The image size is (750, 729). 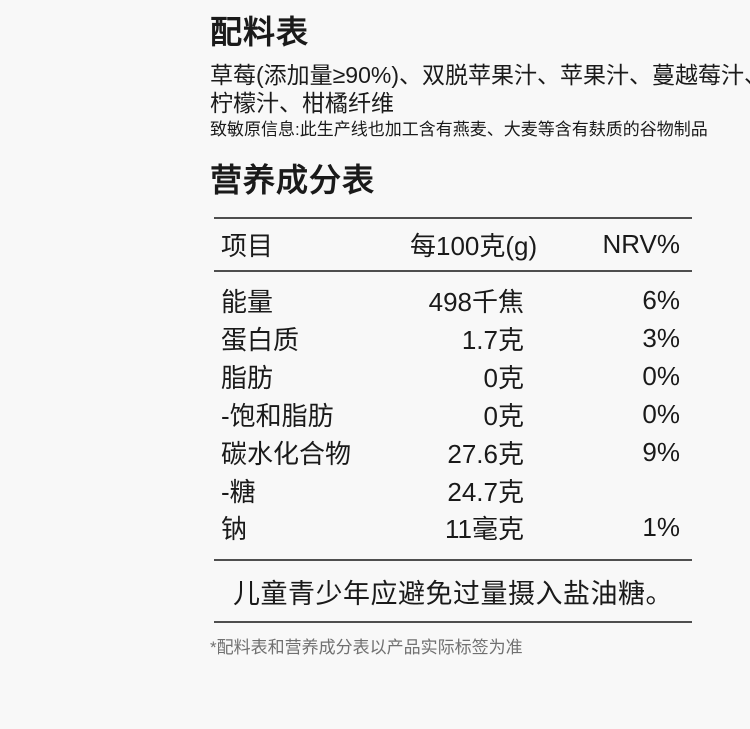 What do you see at coordinates (247, 377) in the screenshot?
I see `row-name: 脂肪` at bounding box center [247, 377].